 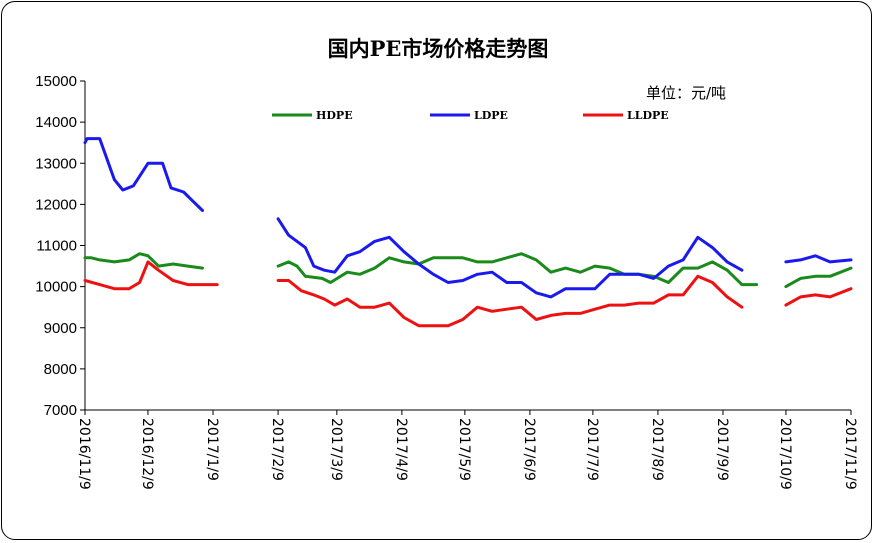 I want to click on chart-title: 国内PE市场价格走势图, so click(x=438, y=48).